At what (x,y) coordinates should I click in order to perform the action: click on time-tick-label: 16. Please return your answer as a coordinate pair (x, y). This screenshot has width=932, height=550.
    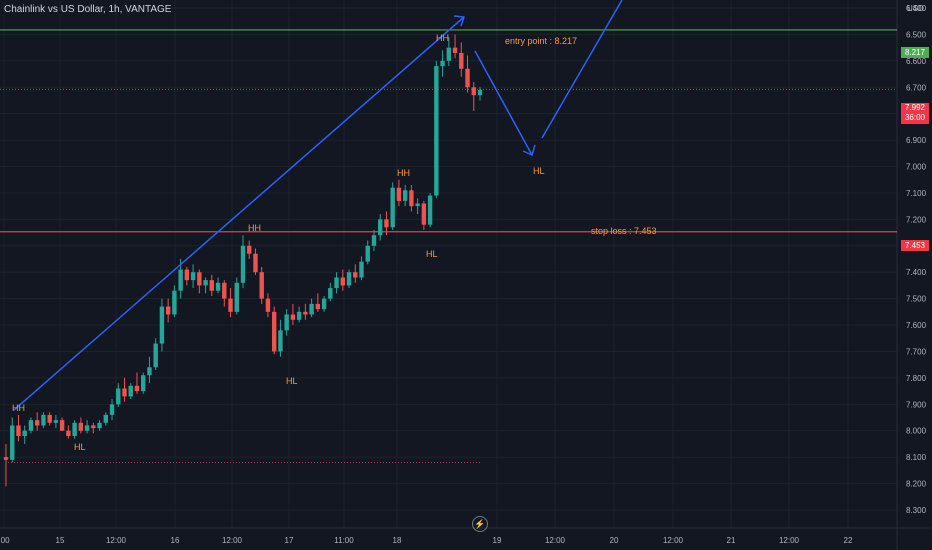
    Looking at the image, I should click on (175, 540).